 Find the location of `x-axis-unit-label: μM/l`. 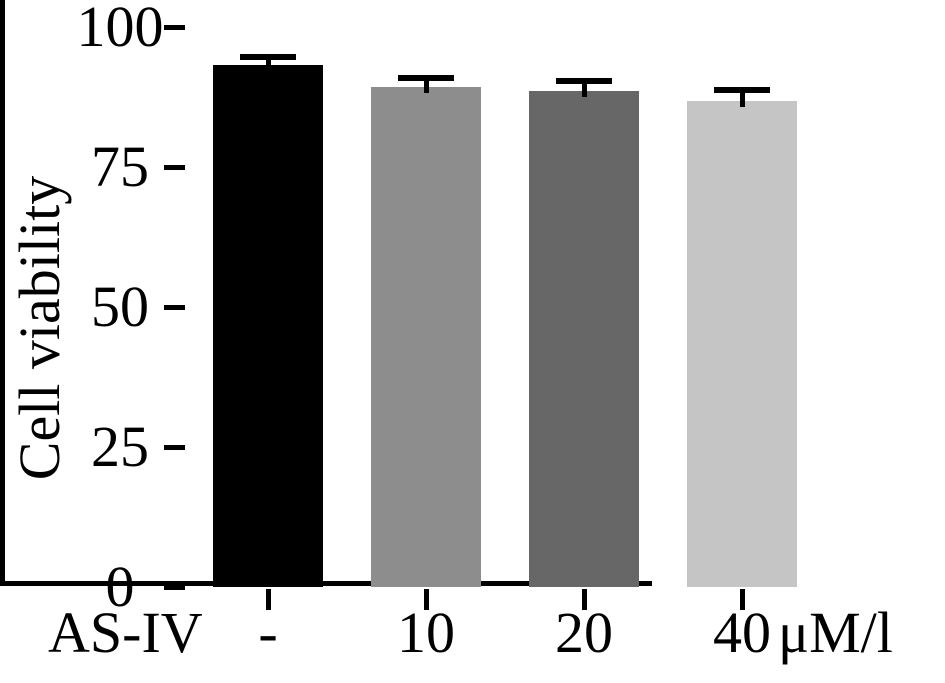

x-axis-unit-label: μM/l is located at coordinates (835, 632).